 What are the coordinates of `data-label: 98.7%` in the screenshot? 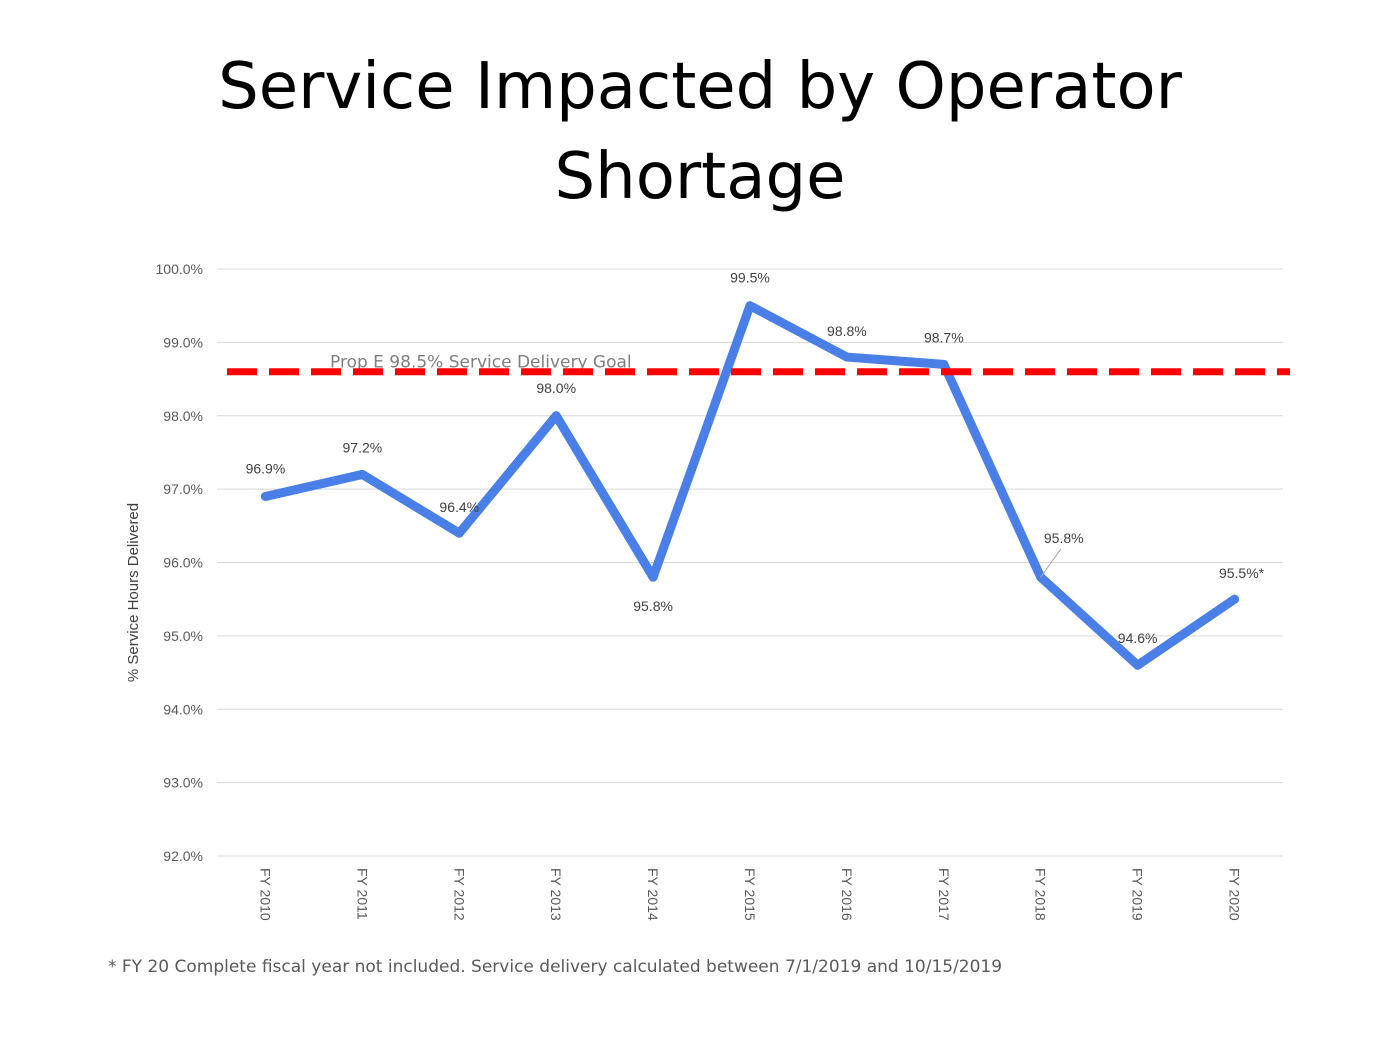 It's located at (944, 337).